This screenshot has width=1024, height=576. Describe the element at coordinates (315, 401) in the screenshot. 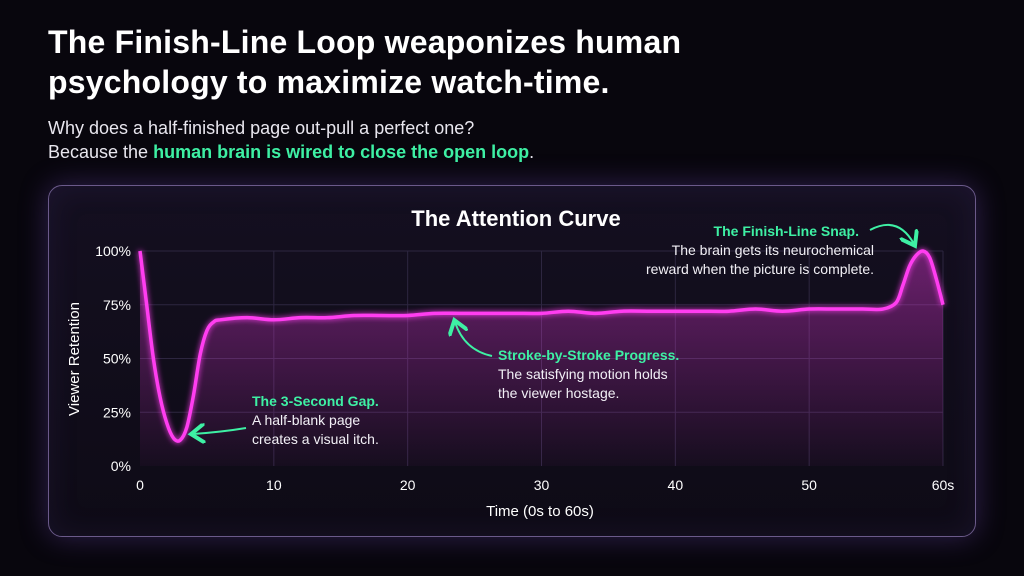

I see `annotation-title: The 3-Second Gap.` at that location.